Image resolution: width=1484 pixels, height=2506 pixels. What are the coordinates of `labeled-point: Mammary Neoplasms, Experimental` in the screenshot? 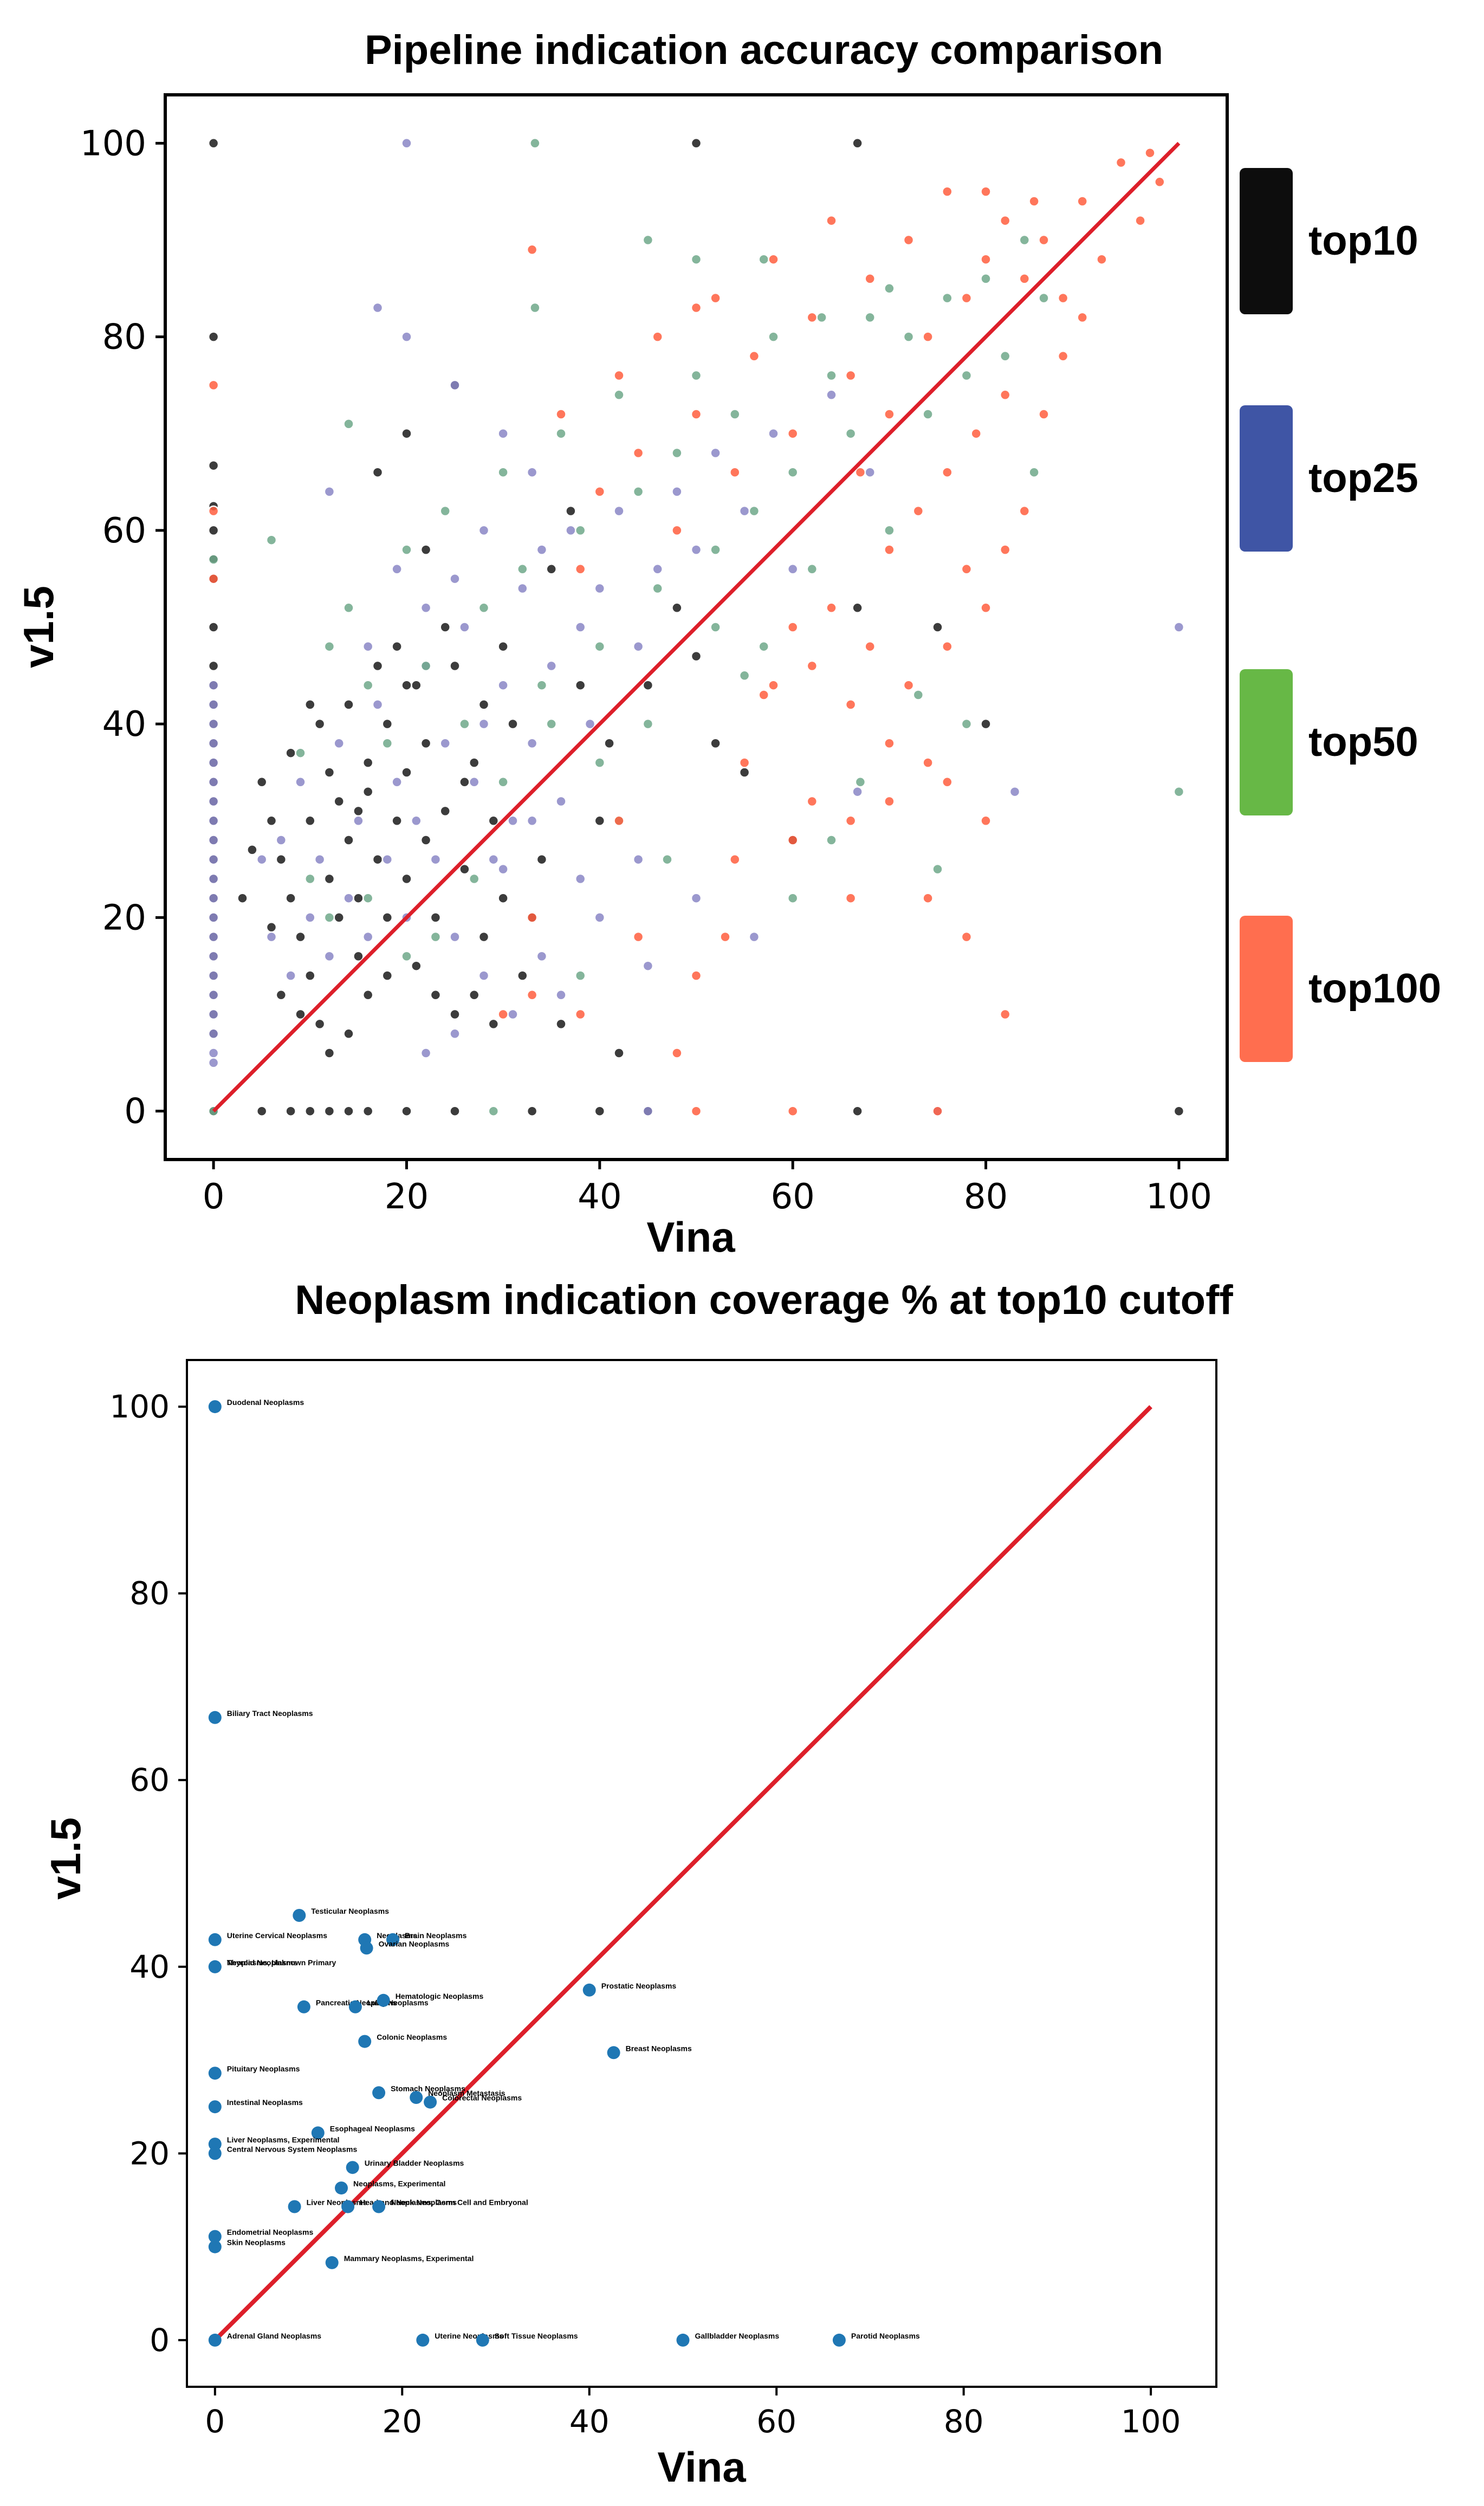 It's located at (400, 2261).